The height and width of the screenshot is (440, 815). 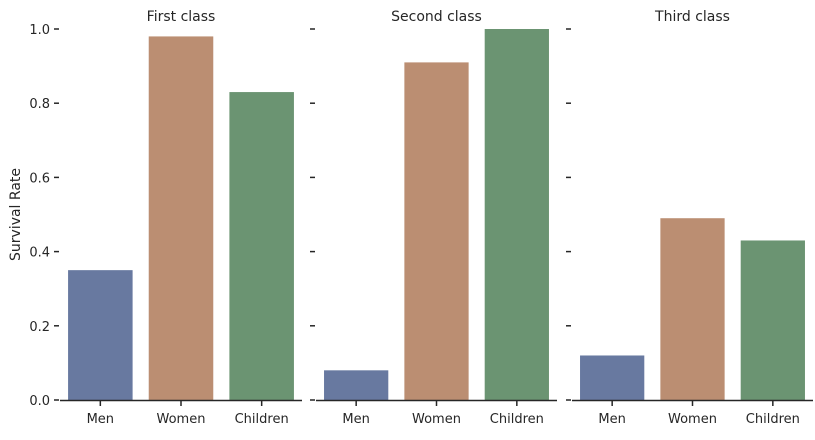 What do you see at coordinates (39, 178) in the screenshot?
I see `y-tick-label: 0.6` at bounding box center [39, 178].